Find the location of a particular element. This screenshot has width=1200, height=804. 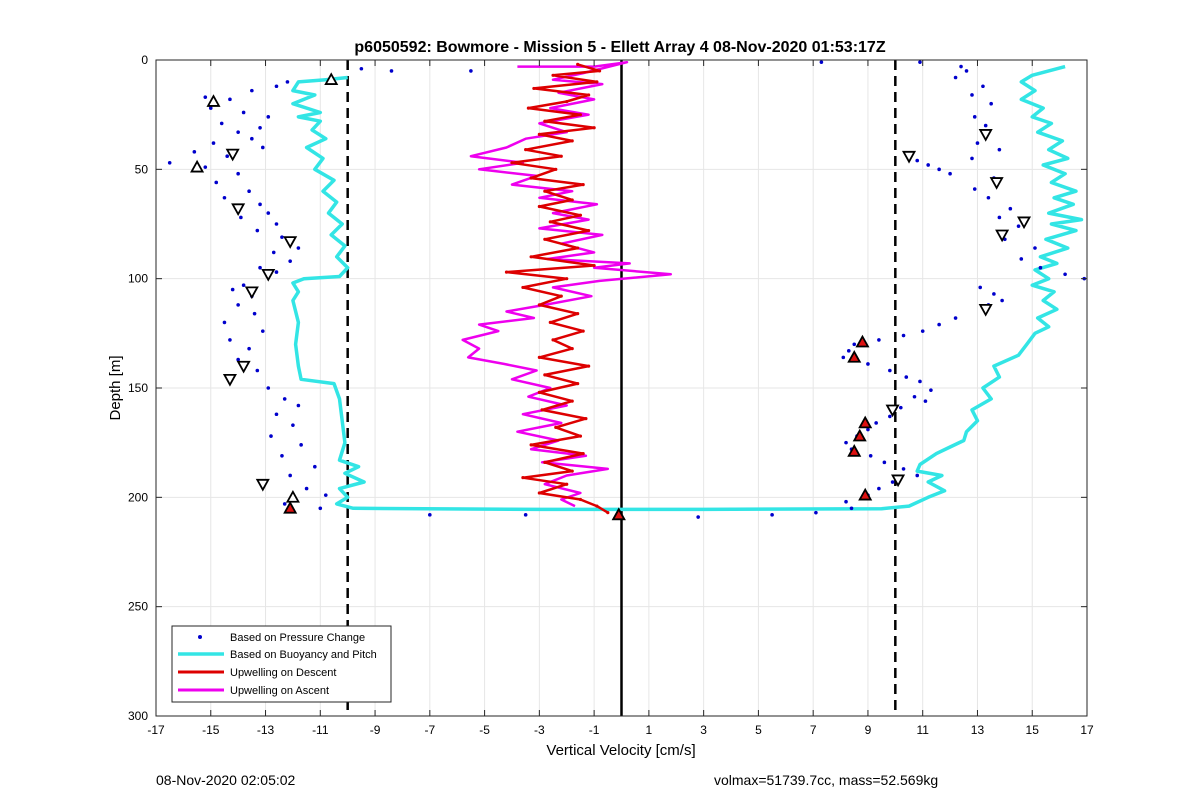

x-tick-label: -7 is located at coordinates (429, 730).